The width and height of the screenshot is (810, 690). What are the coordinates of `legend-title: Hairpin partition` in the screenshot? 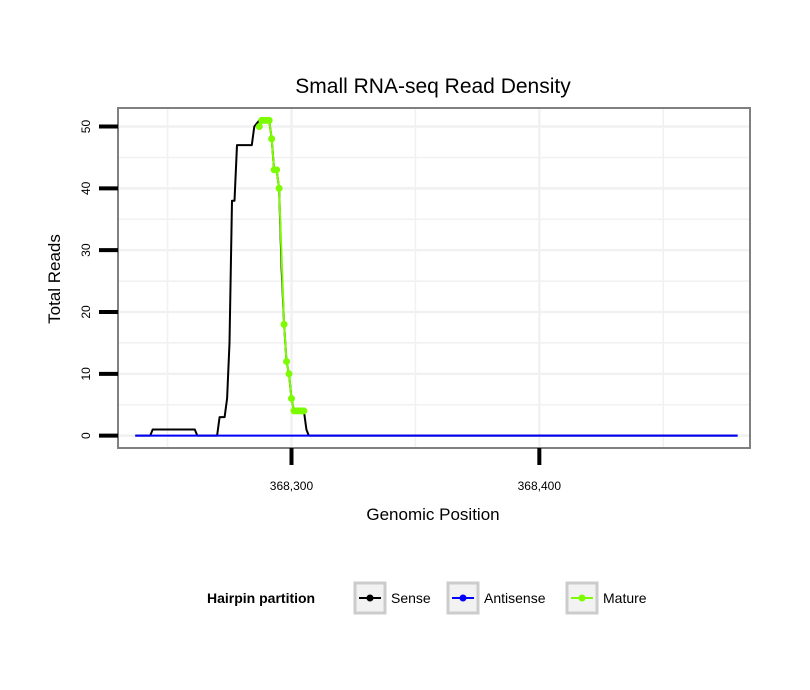 It's located at (261, 598).